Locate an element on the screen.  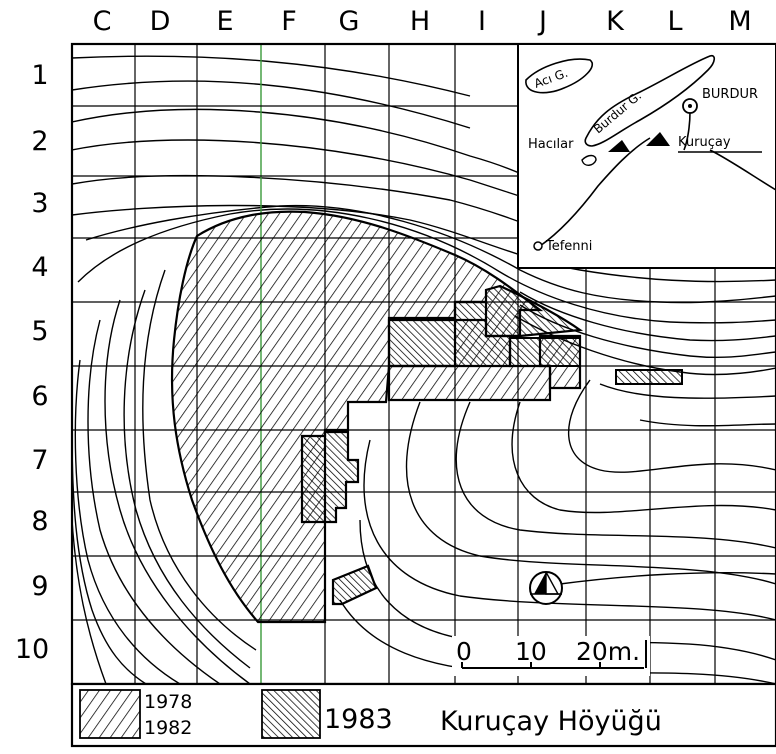
column-label: F is located at coordinates (289, 21).